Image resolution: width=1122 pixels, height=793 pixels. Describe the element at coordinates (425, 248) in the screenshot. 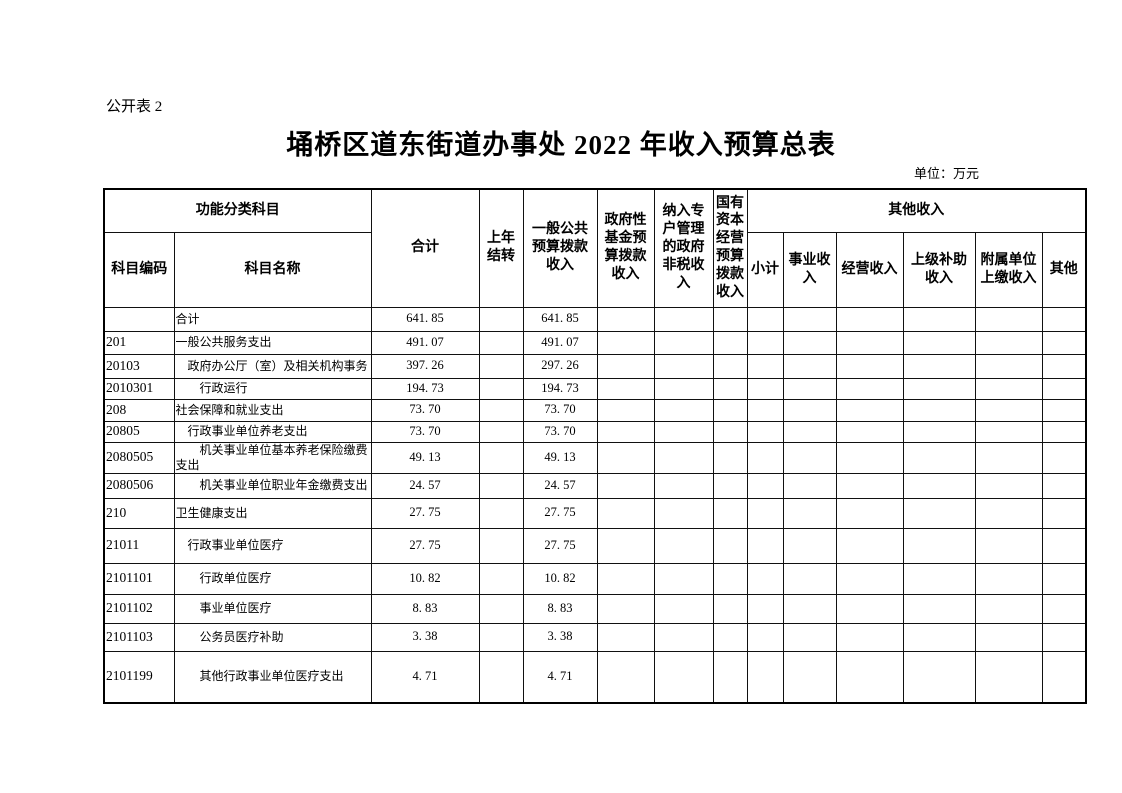

I see `header-total: 合计` at that location.